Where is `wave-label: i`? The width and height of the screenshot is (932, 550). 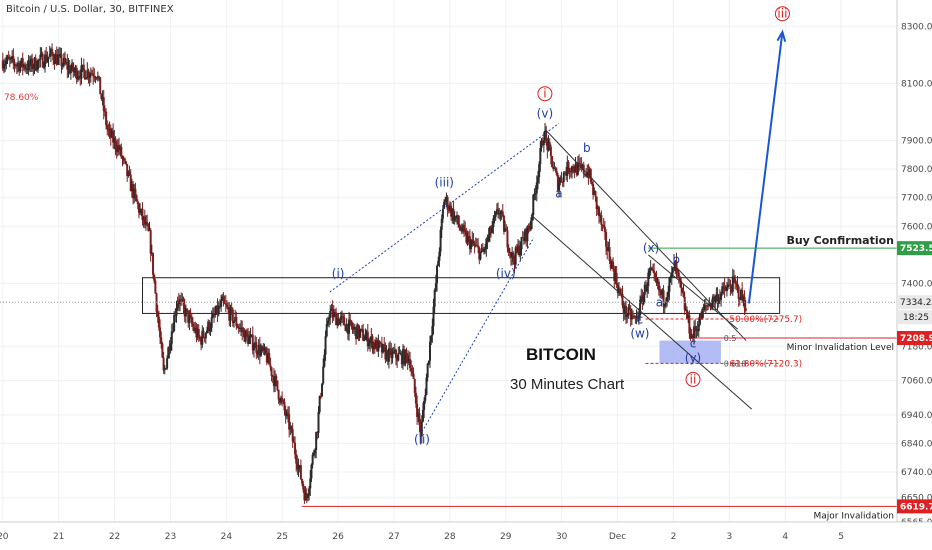
wave-label: i is located at coordinates (544, 94).